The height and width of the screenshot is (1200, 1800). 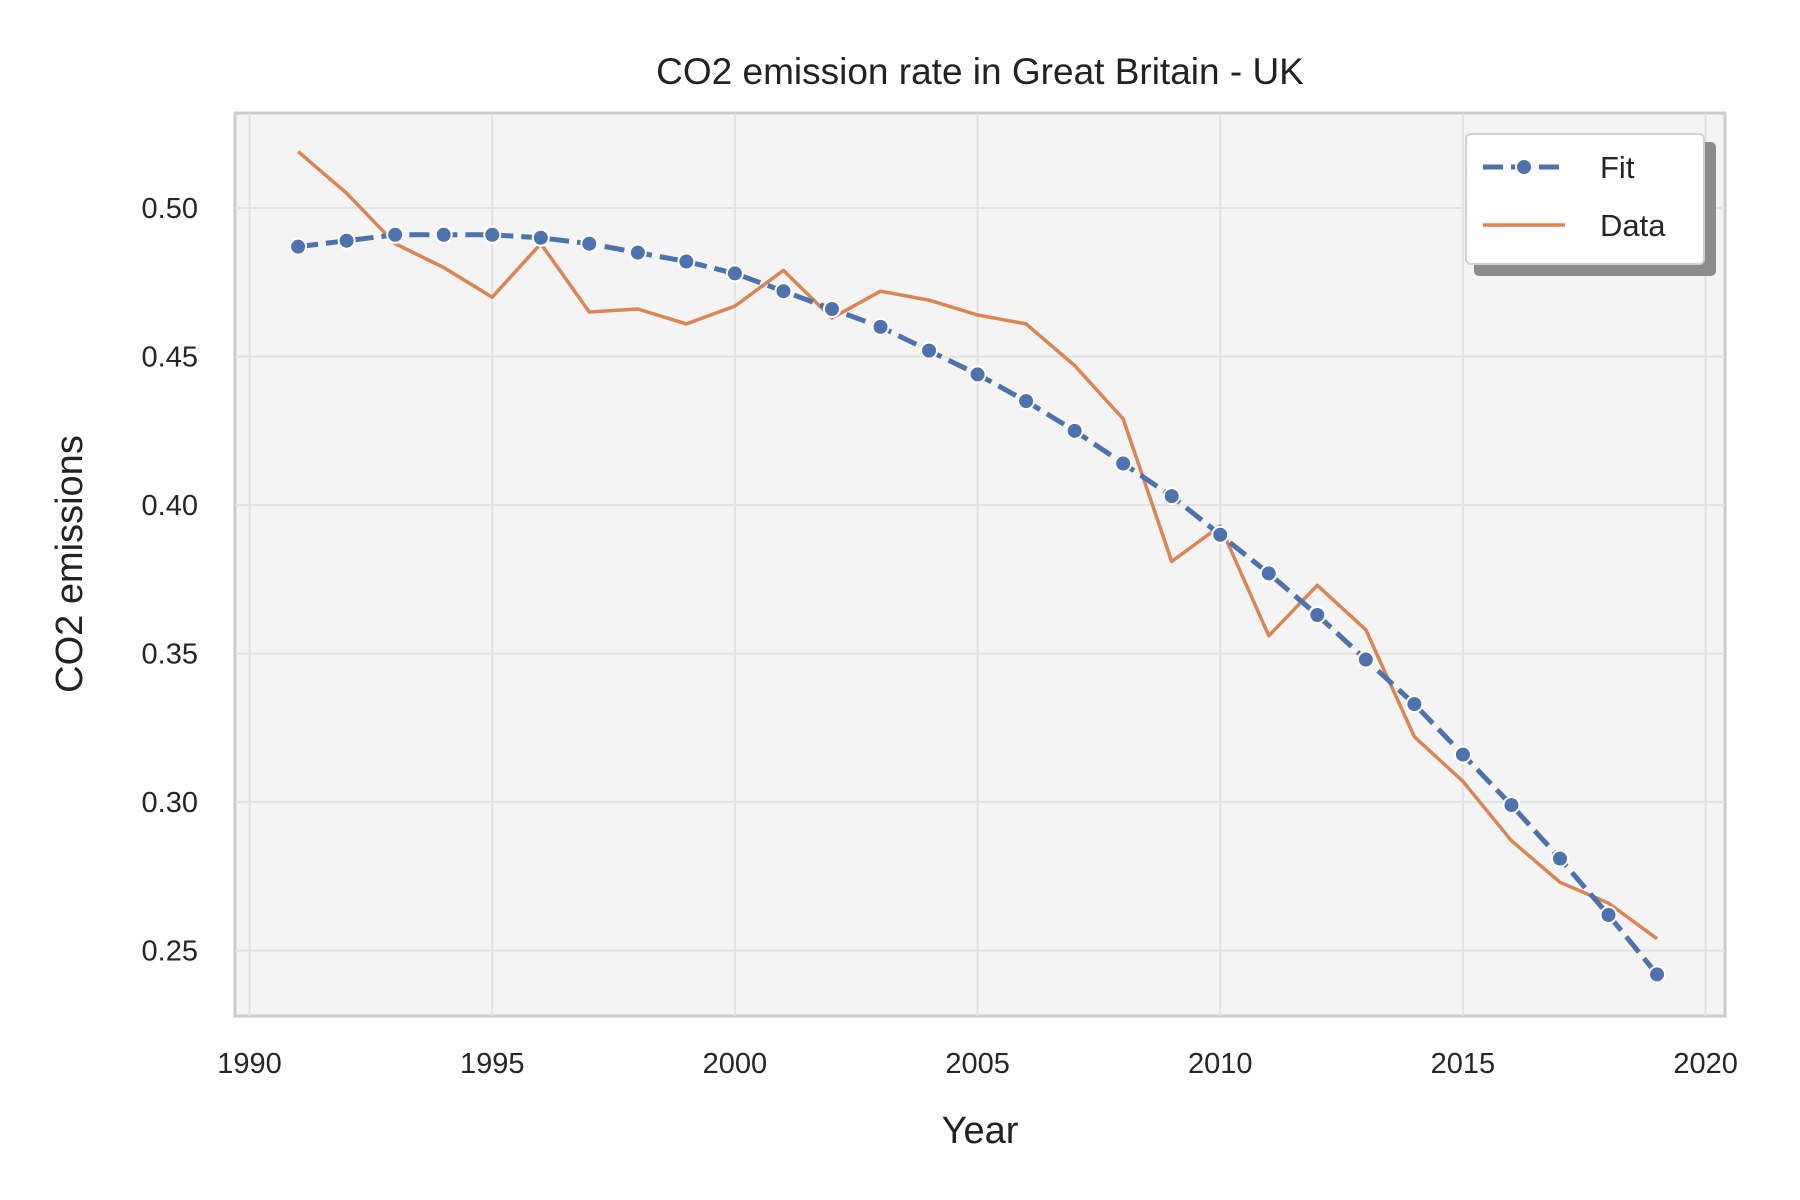 What do you see at coordinates (1463, 1064) in the screenshot?
I see `x-tick-label: 2015` at bounding box center [1463, 1064].